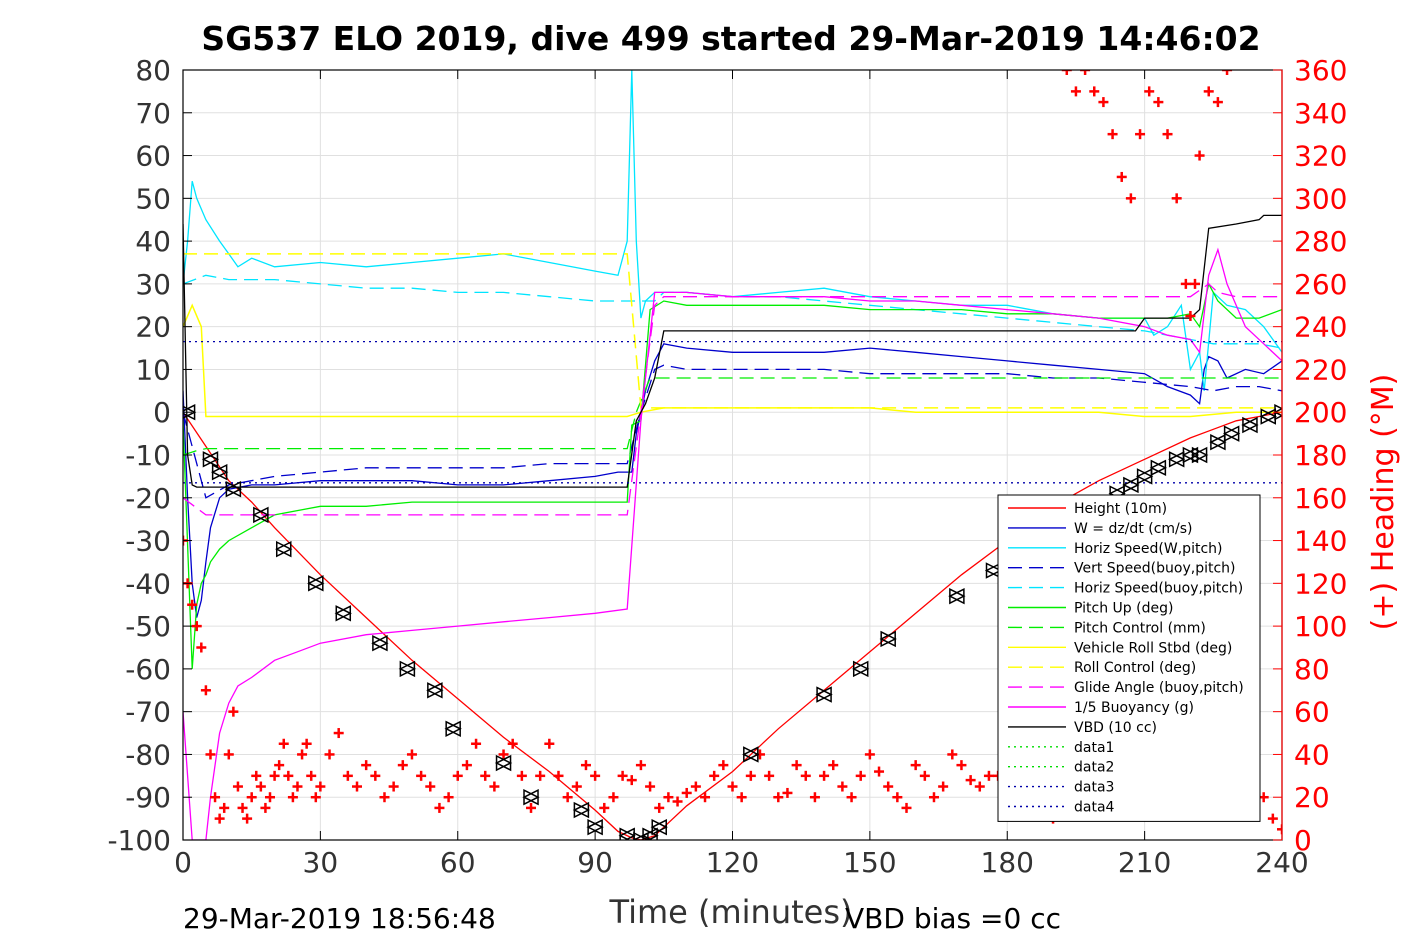 The image size is (1417, 945). Describe the element at coordinates (1312, 669) in the screenshot. I see `y-right-tick-label: 80` at that location.